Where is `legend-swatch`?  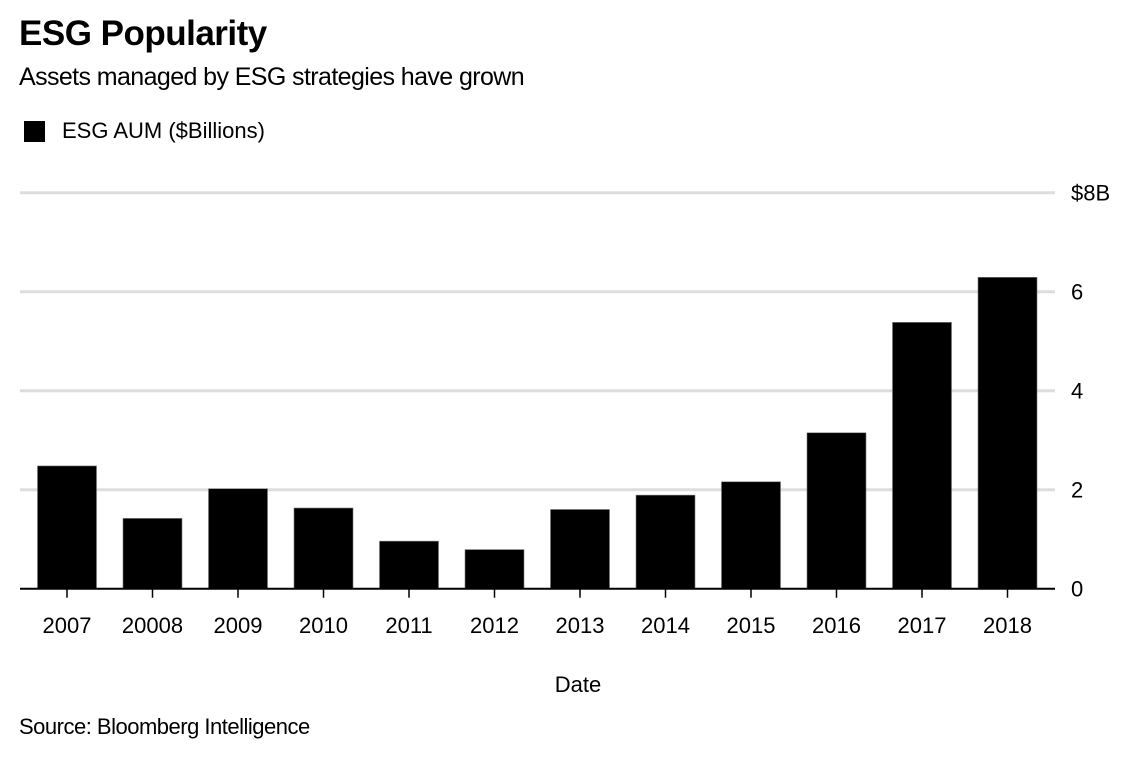 legend-swatch is located at coordinates (34, 131).